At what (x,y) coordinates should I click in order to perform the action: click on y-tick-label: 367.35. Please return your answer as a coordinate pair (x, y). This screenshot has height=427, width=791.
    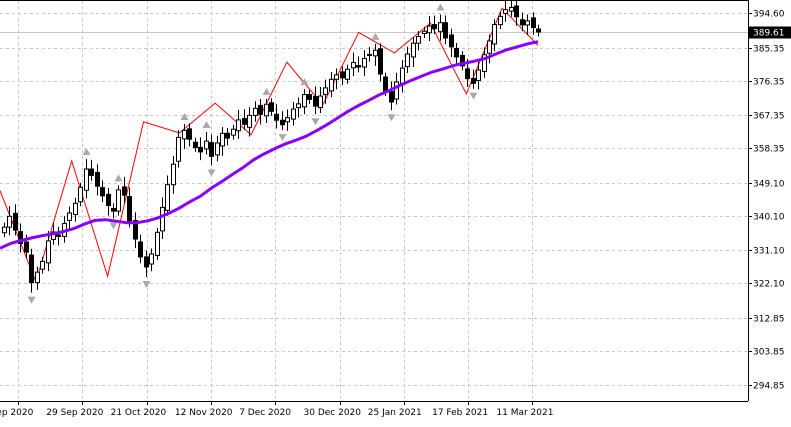
    Looking at the image, I should click on (769, 117).